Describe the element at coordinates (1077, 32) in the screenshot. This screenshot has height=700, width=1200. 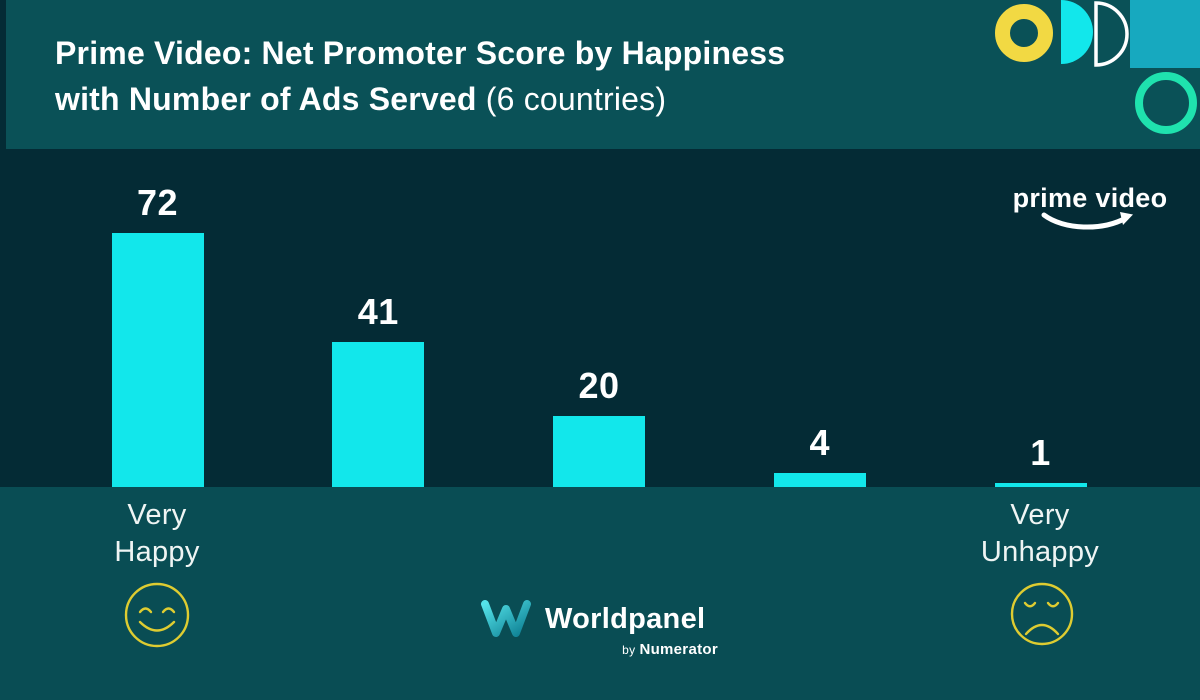
I see `cyan-half-disc-icon` at that location.